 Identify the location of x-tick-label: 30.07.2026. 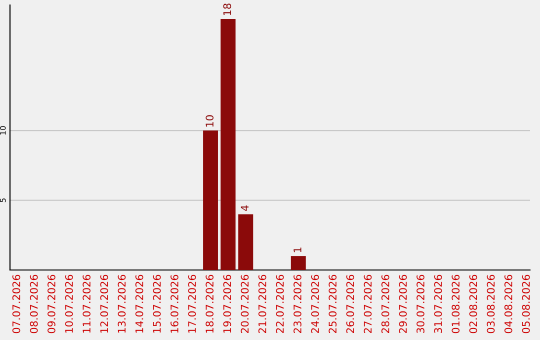
(420, 304).